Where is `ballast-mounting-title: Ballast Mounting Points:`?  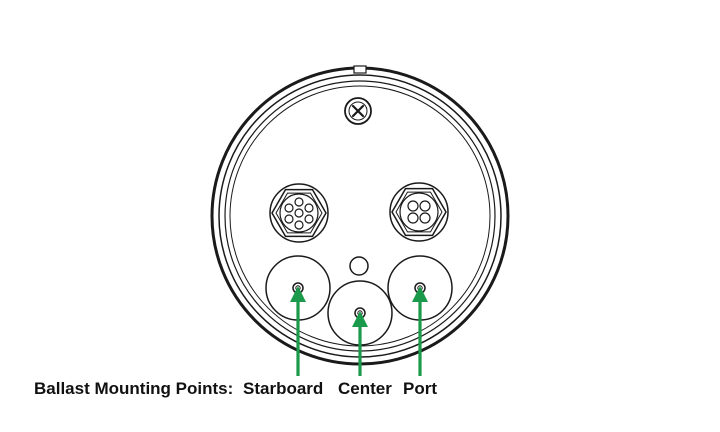 ballast-mounting-title: Ballast Mounting Points: is located at coordinates (134, 388).